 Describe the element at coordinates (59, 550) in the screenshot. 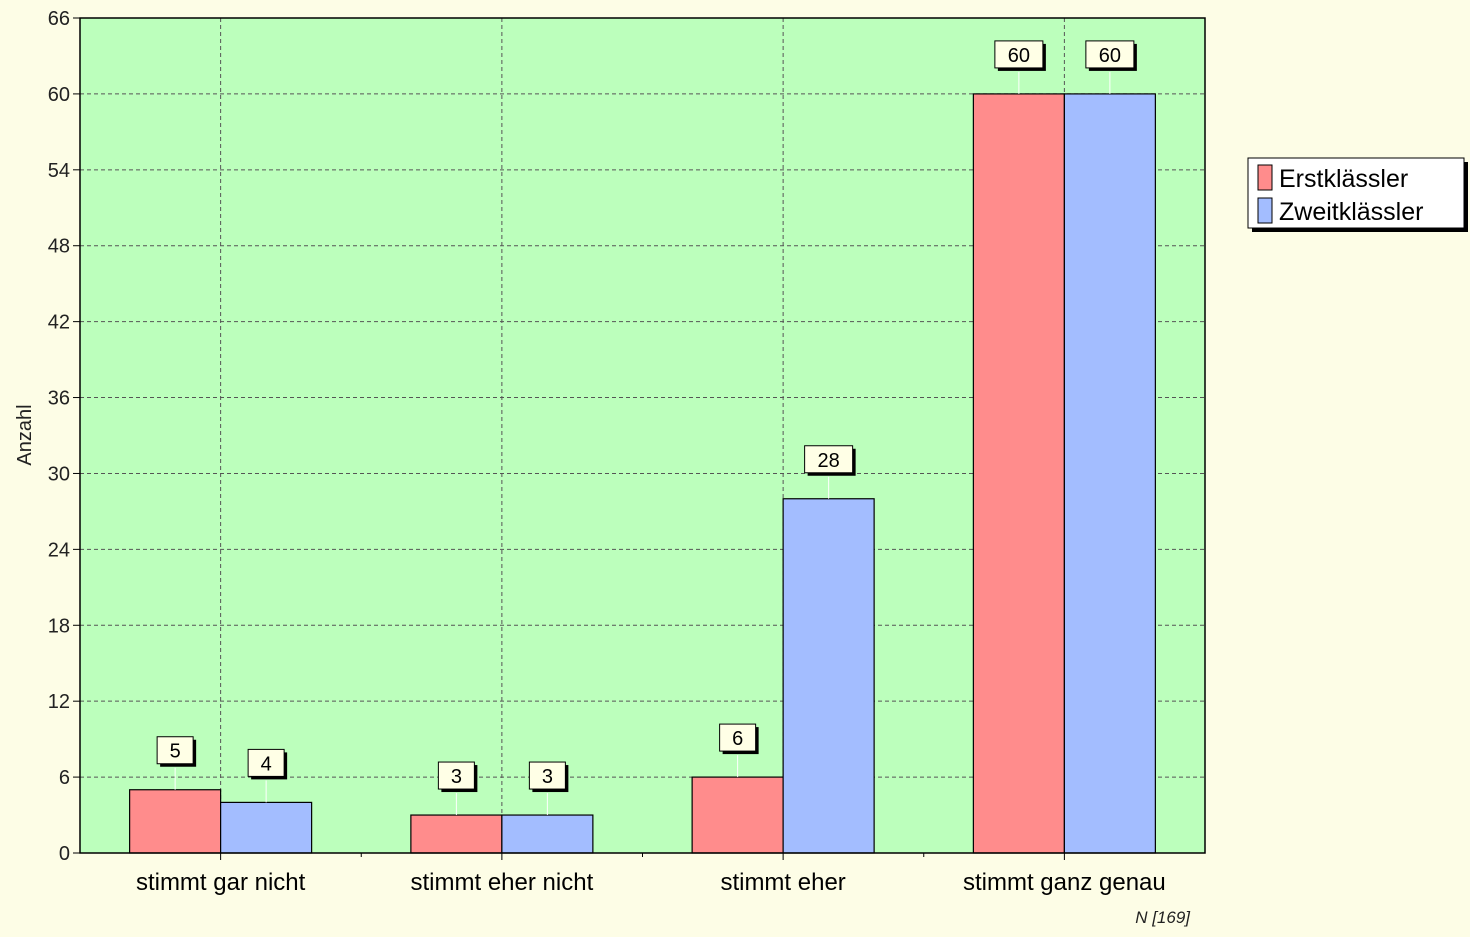

I see `y-tick-label: 24` at that location.